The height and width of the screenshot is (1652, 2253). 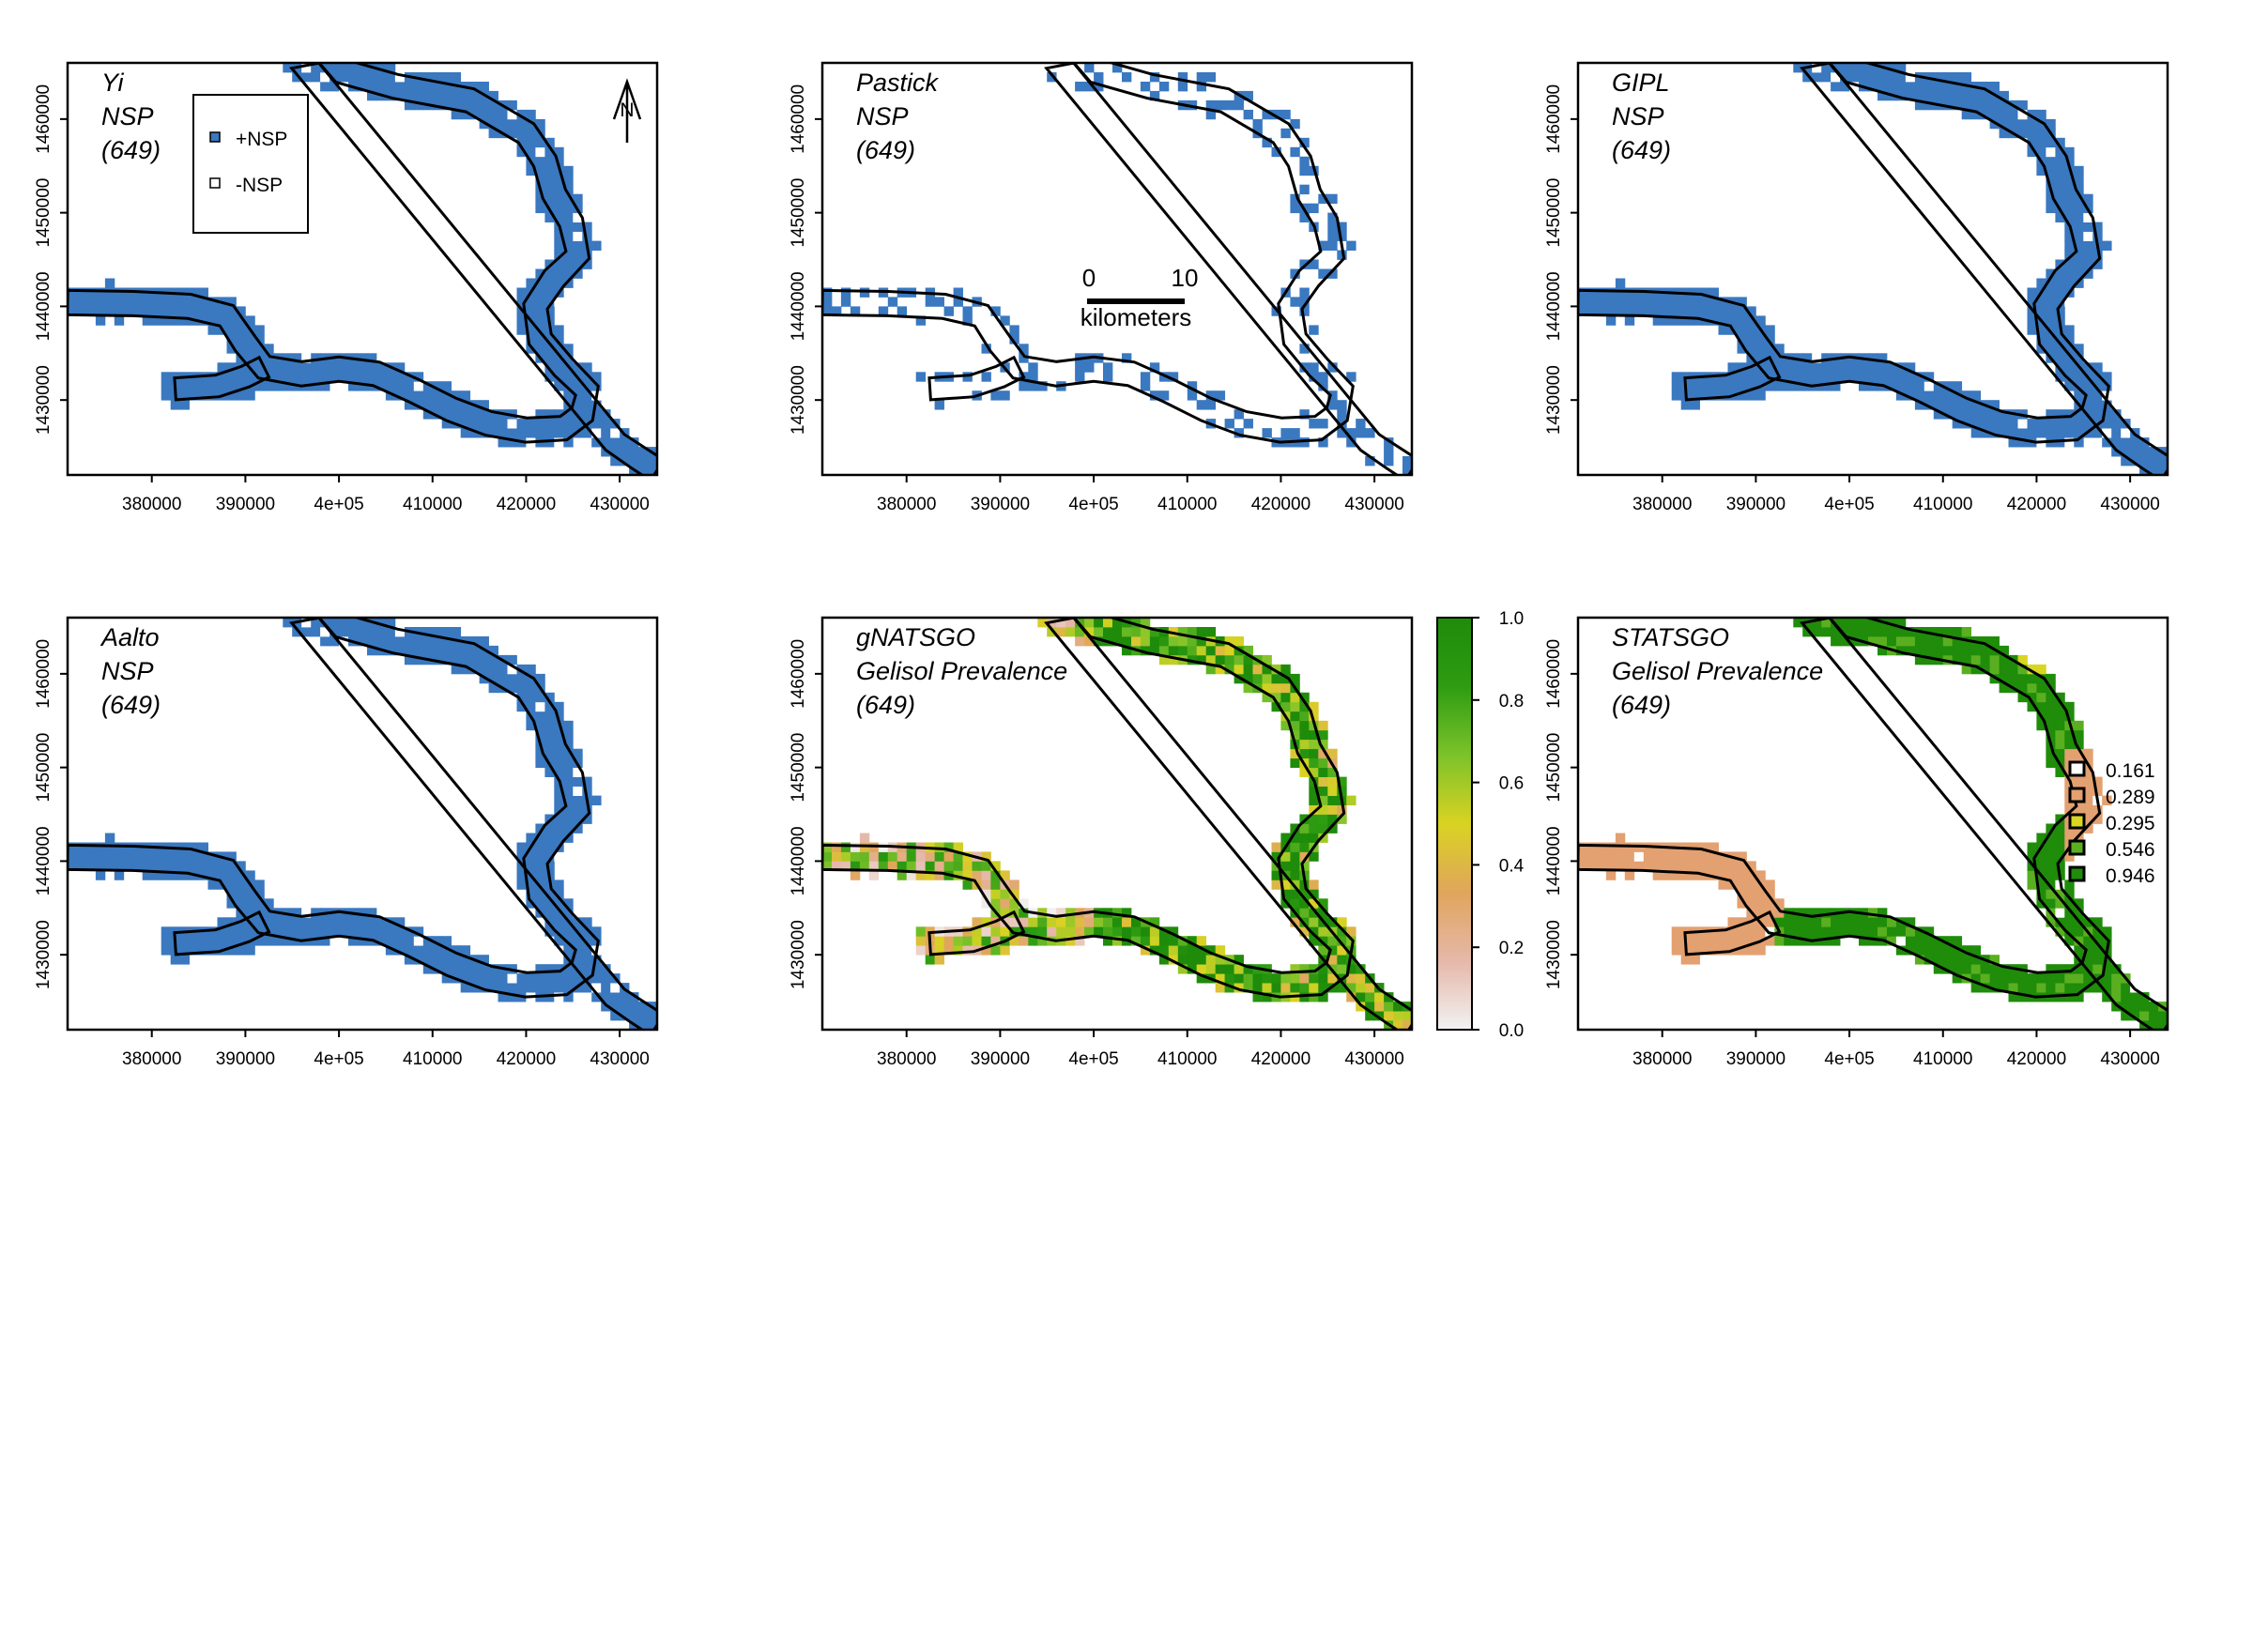 I want to click on x-tick-label: 430000, so click(x=2129, y=1059).